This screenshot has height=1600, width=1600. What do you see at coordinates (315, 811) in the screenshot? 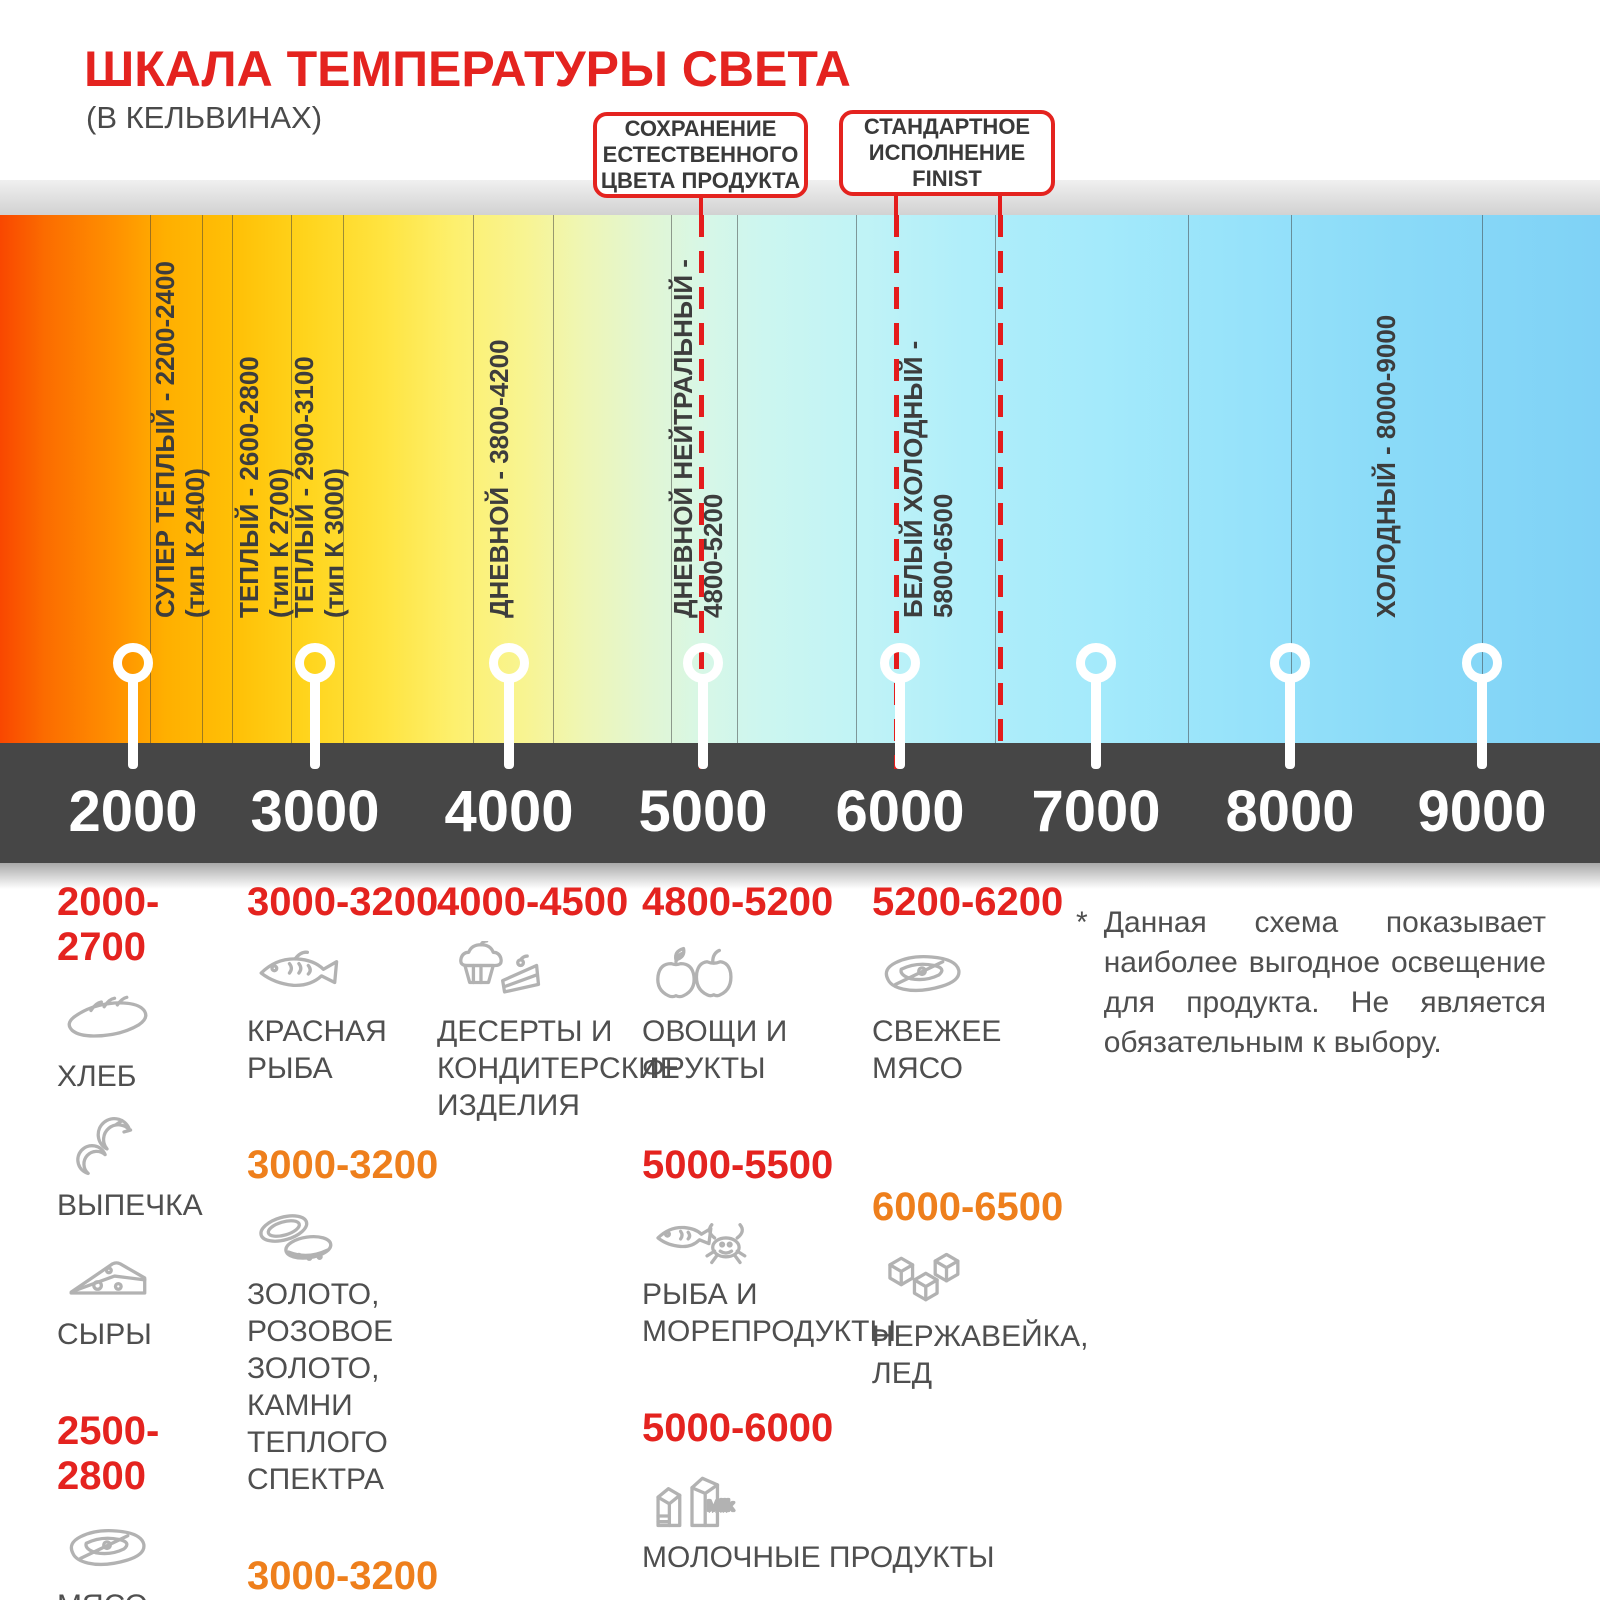
I see `axis-tick-3000: 3000` at bounding box center [315, 811].